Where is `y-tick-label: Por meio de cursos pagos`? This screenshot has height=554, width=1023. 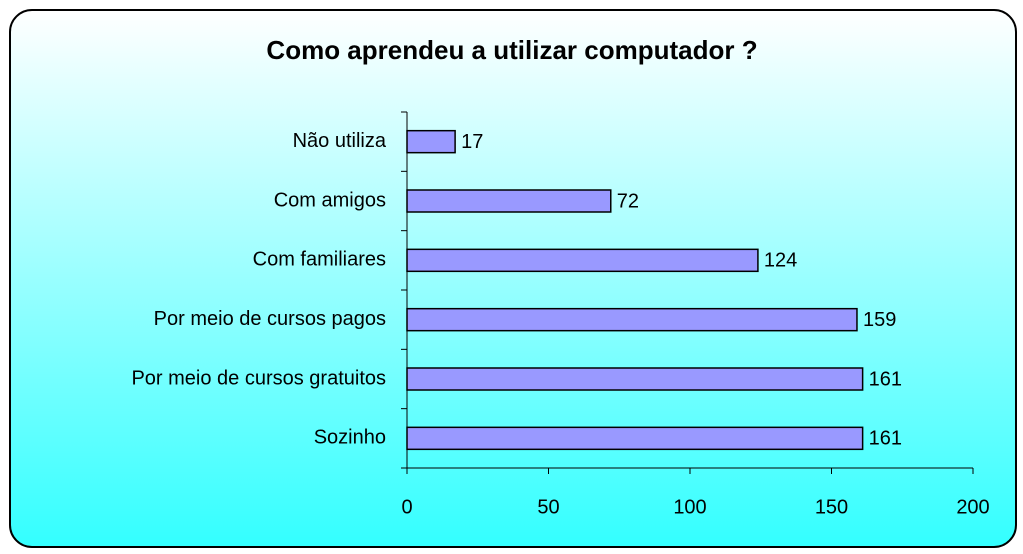
y-tick-label: Por meio de cursos pagos is located at coordinates (270, 319).